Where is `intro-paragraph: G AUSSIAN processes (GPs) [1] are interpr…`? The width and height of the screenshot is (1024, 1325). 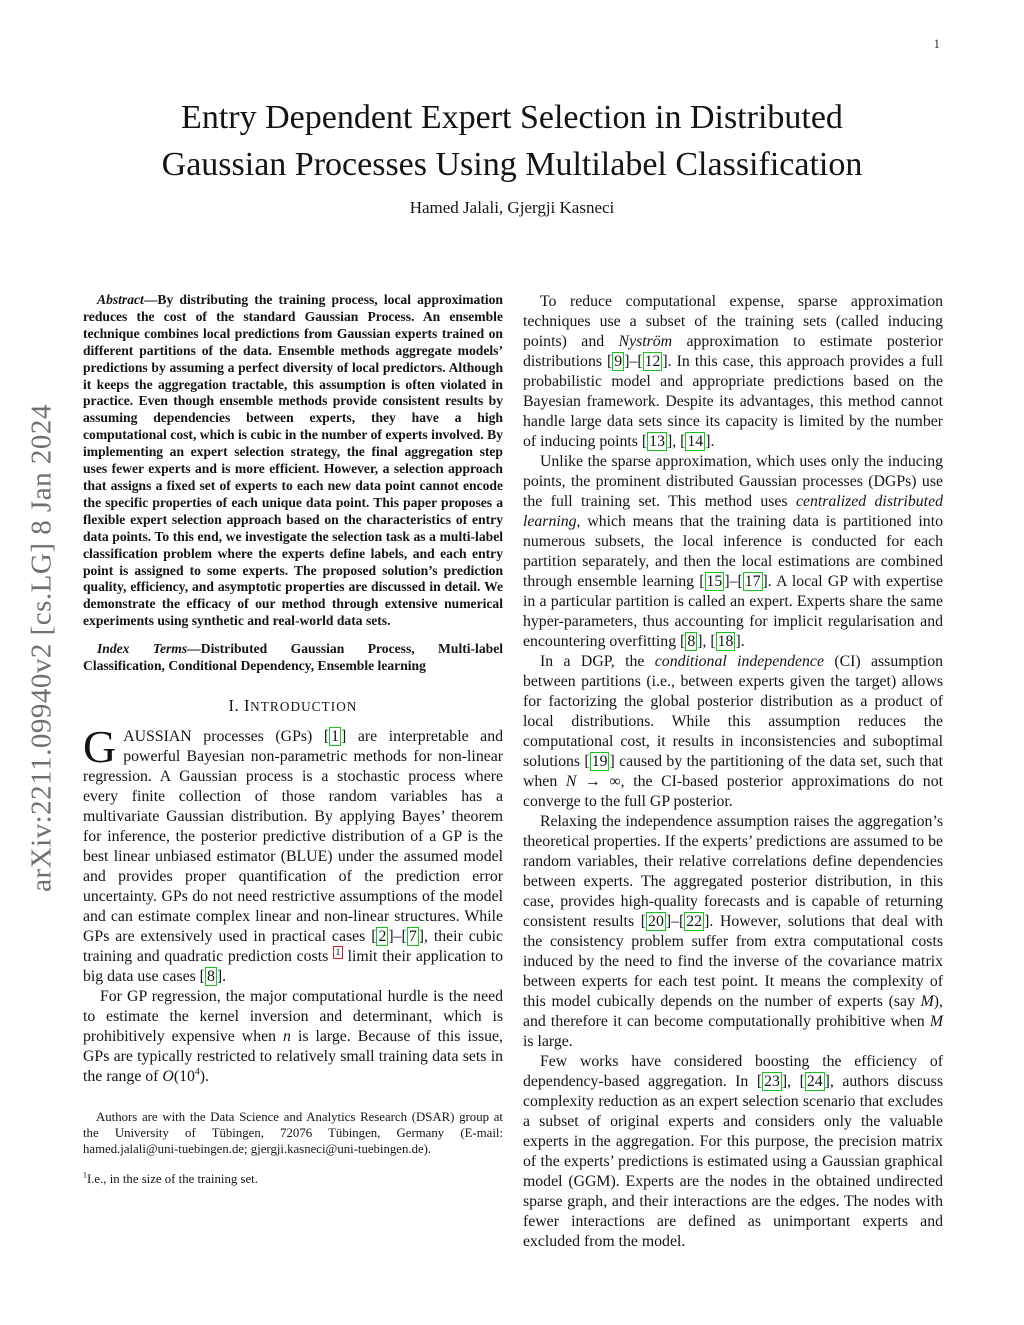 intro-paragraph: G AUSSIAN processes (GPs) [1] are interpr… is located at coordinates (293, 853).